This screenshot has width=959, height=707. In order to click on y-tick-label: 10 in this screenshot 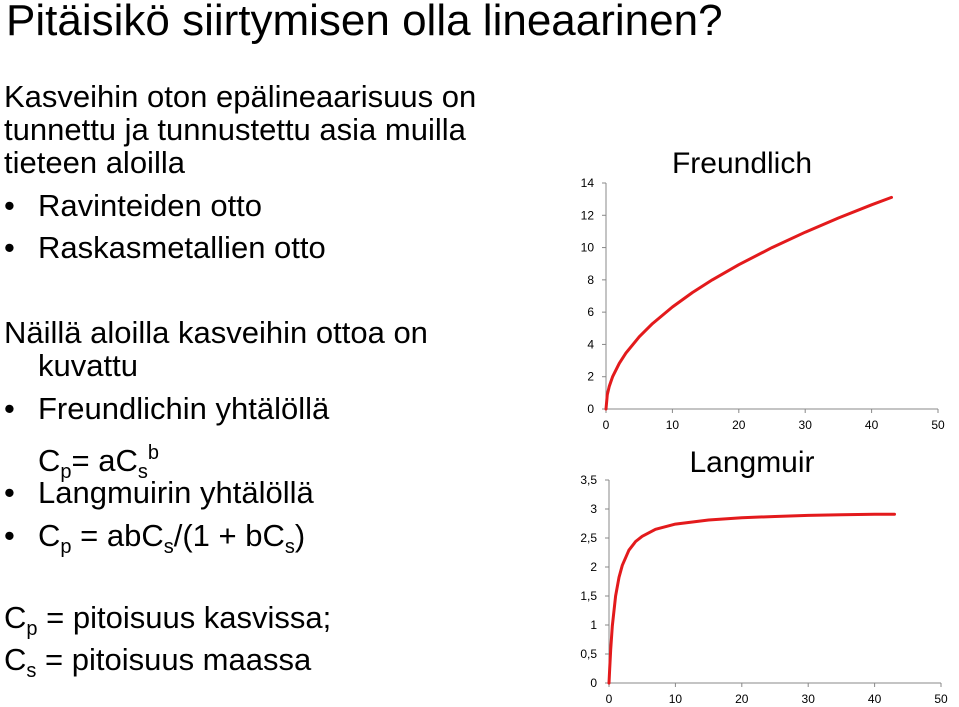, I will do `click(588, 248)`.